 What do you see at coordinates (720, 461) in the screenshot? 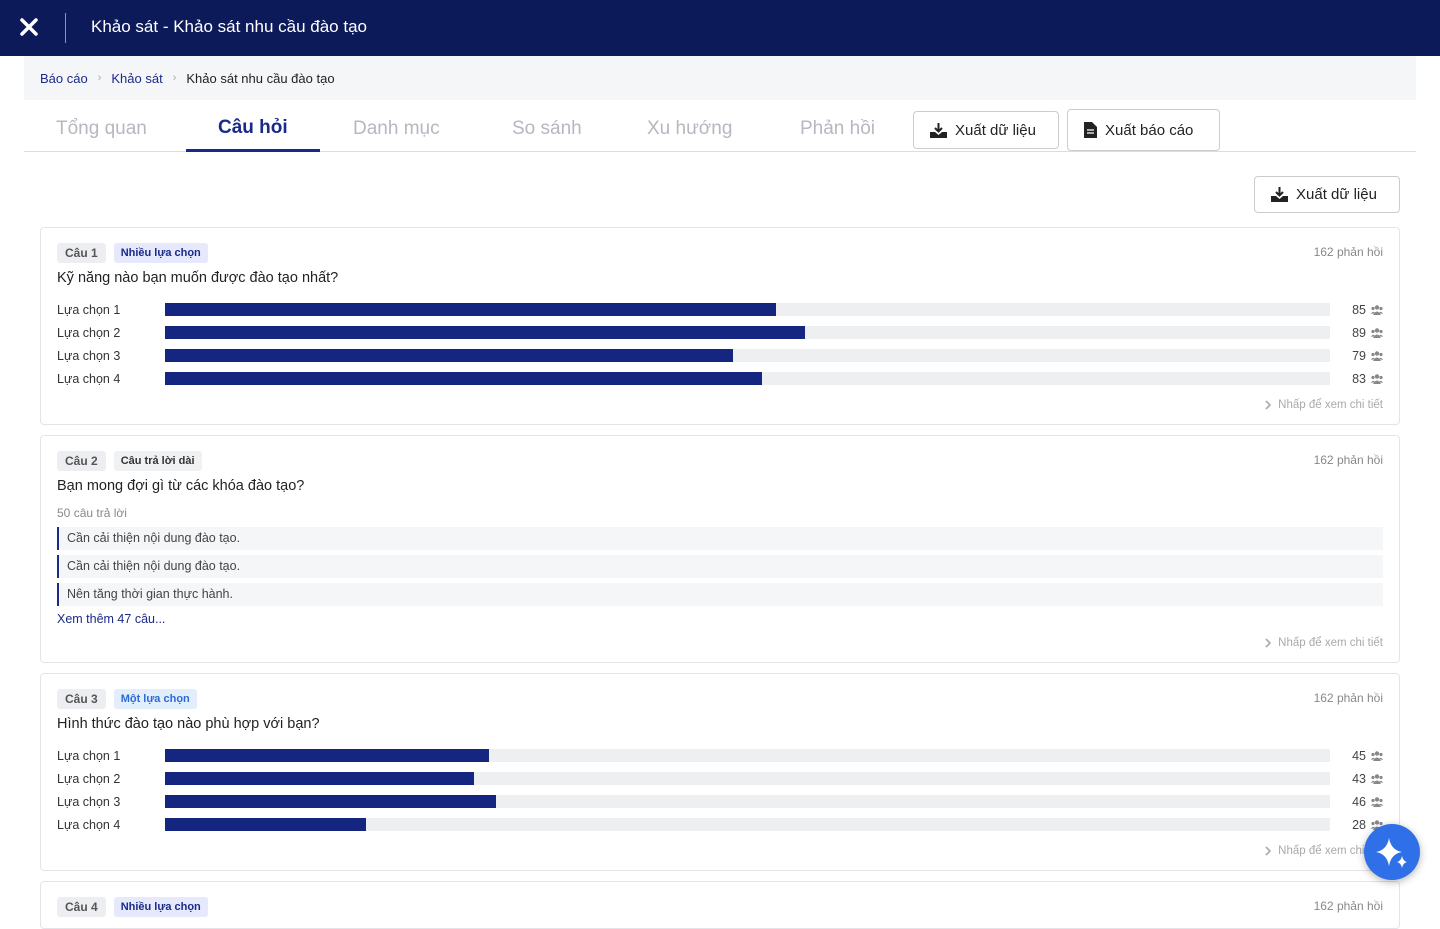
I see `card-header: Câu 2 Câu trả lời dài 162 phản hồi` at bounding box center [720, 461].